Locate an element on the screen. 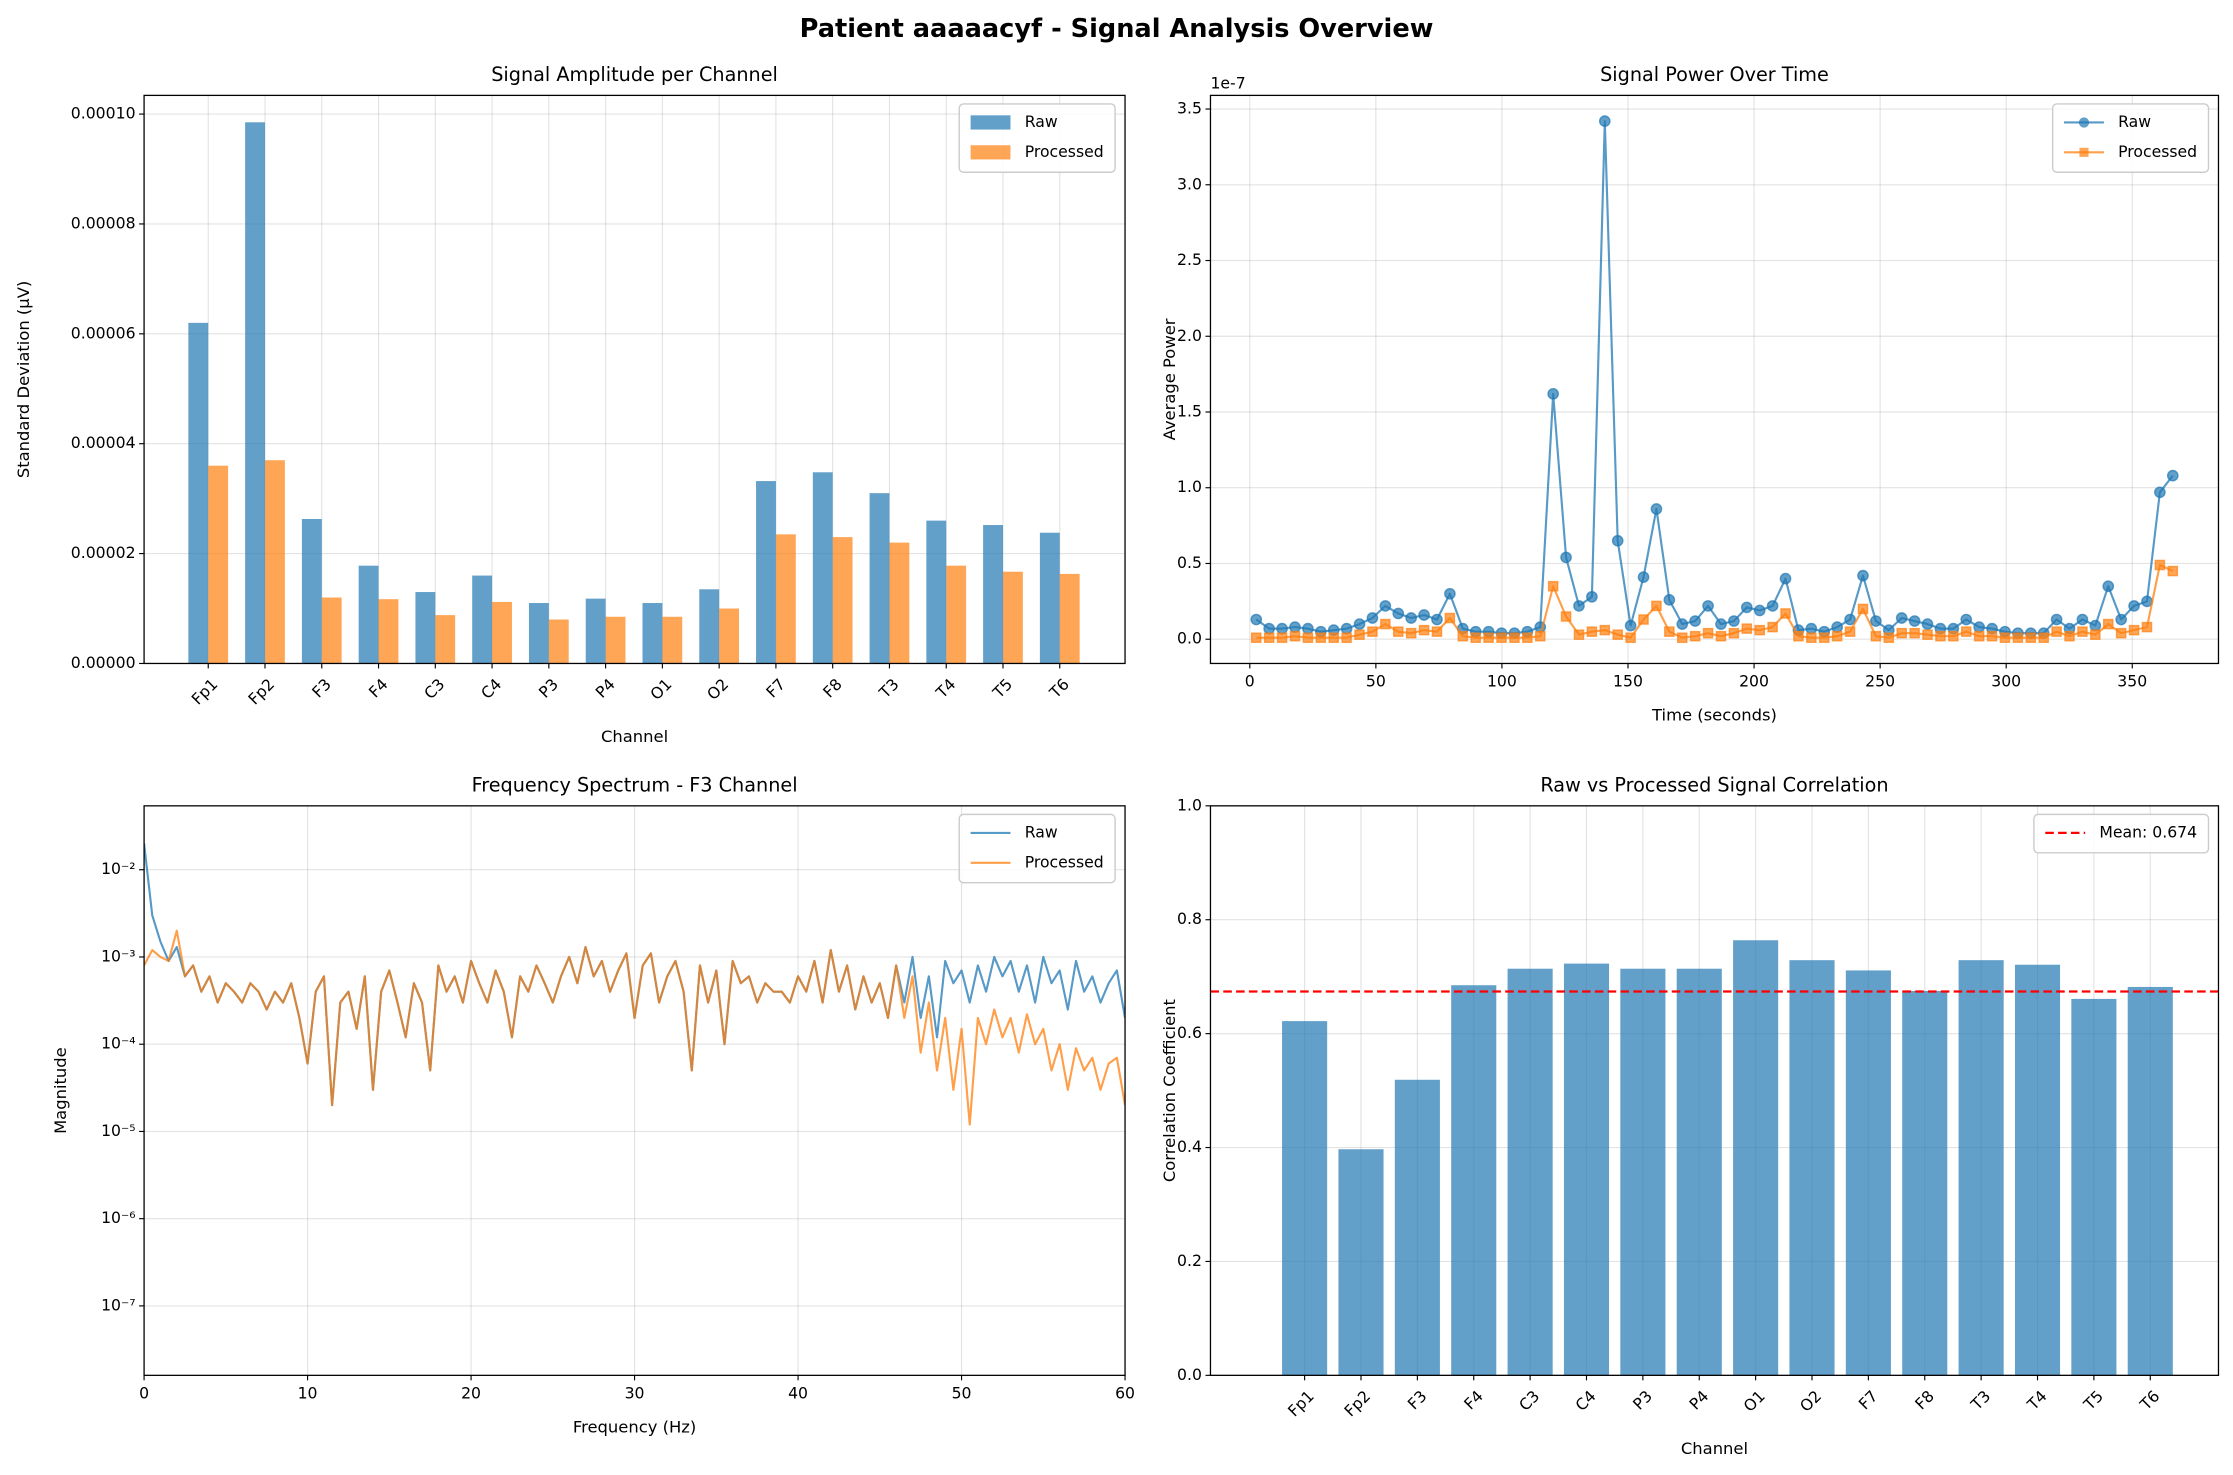 The image size is (2233, 1475). x-tick-label: 40 is located at coordinates (798, 1392).